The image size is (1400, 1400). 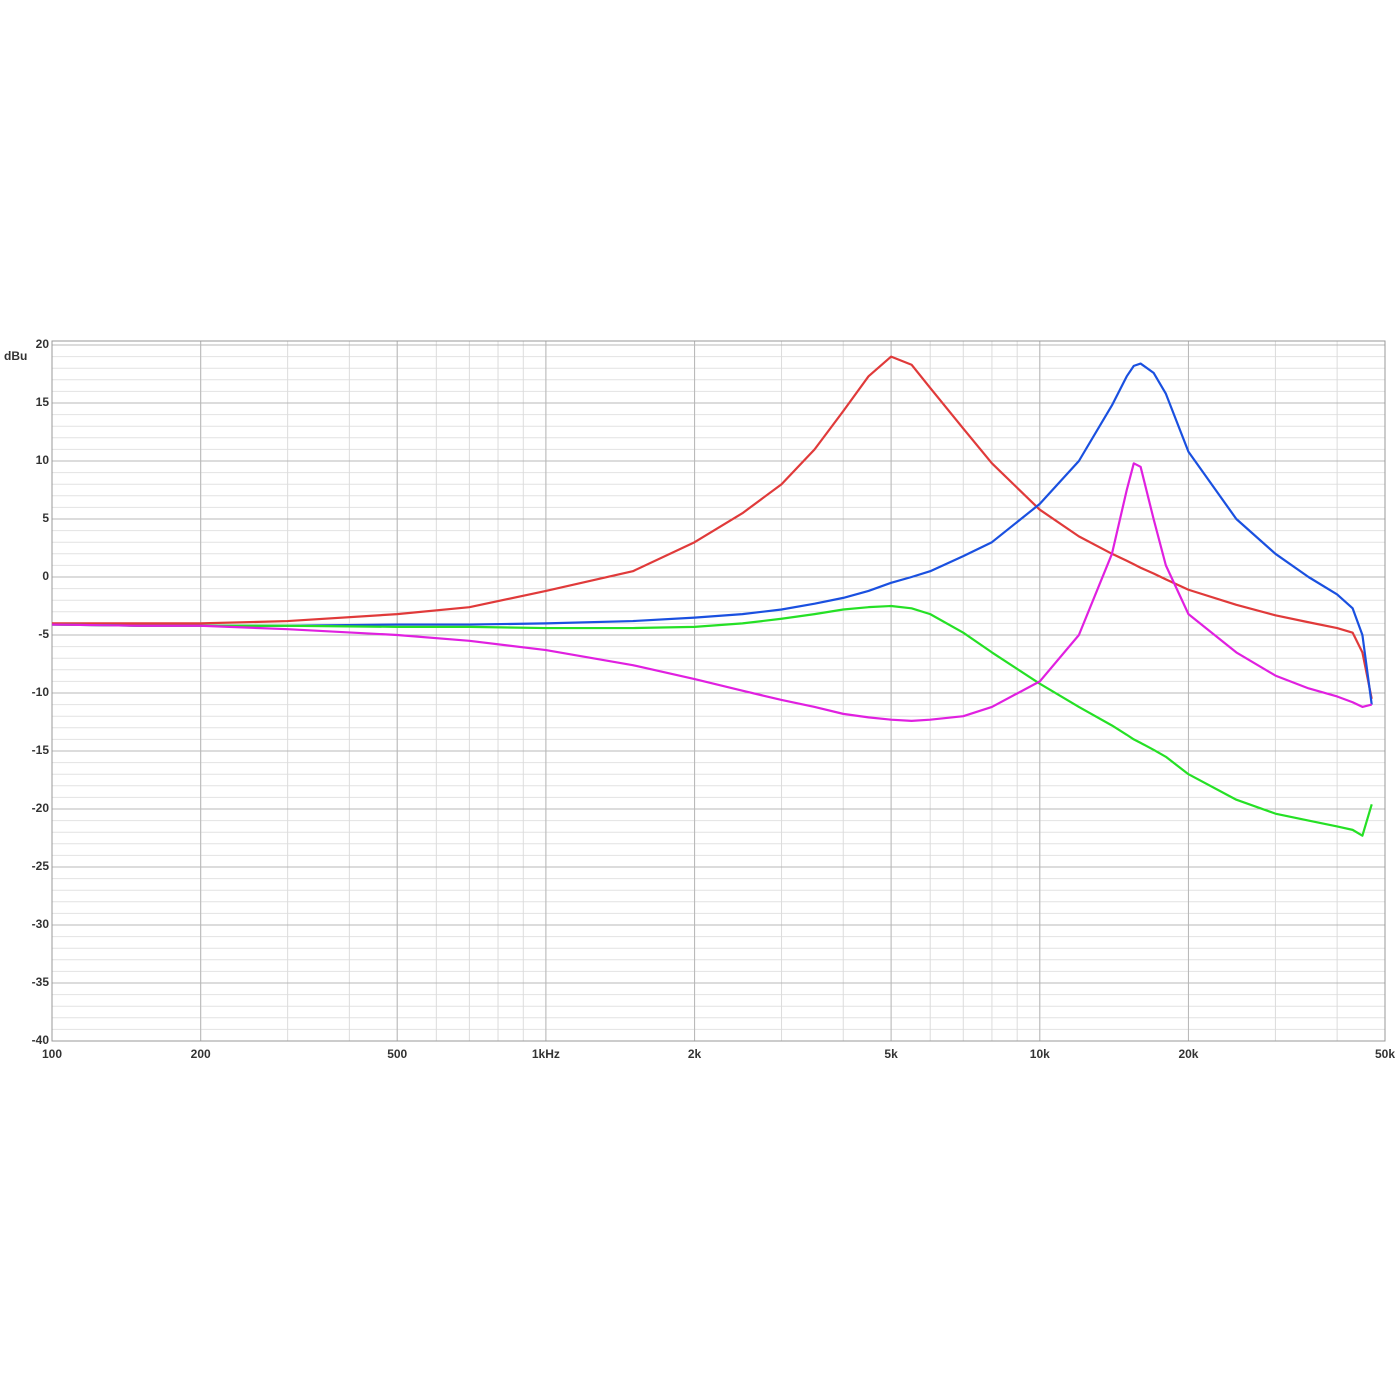 What do you see at coordinates (43, 634) in the screenshot?
I see `y-tick-label: -5` at bounding box center [43, 634].